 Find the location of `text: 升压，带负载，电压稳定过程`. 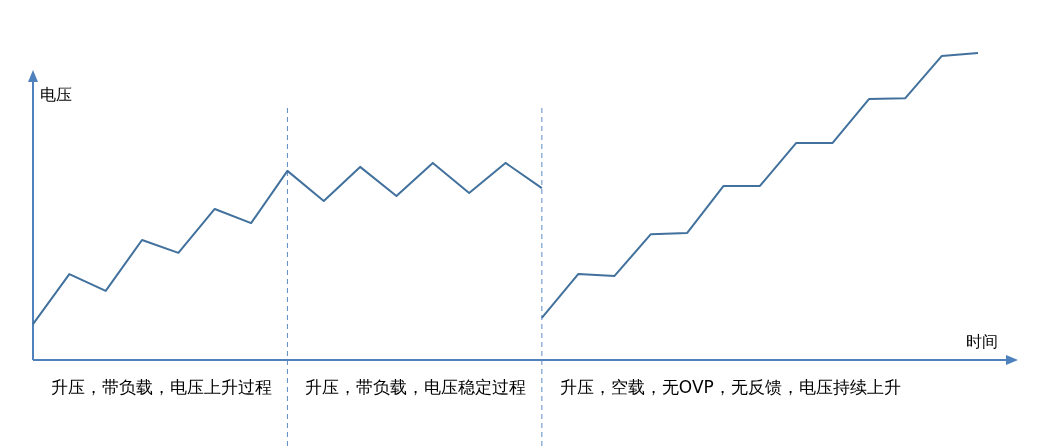

text: 升压，带负载，电压稳定过程 is located at coordinates (416, 387).